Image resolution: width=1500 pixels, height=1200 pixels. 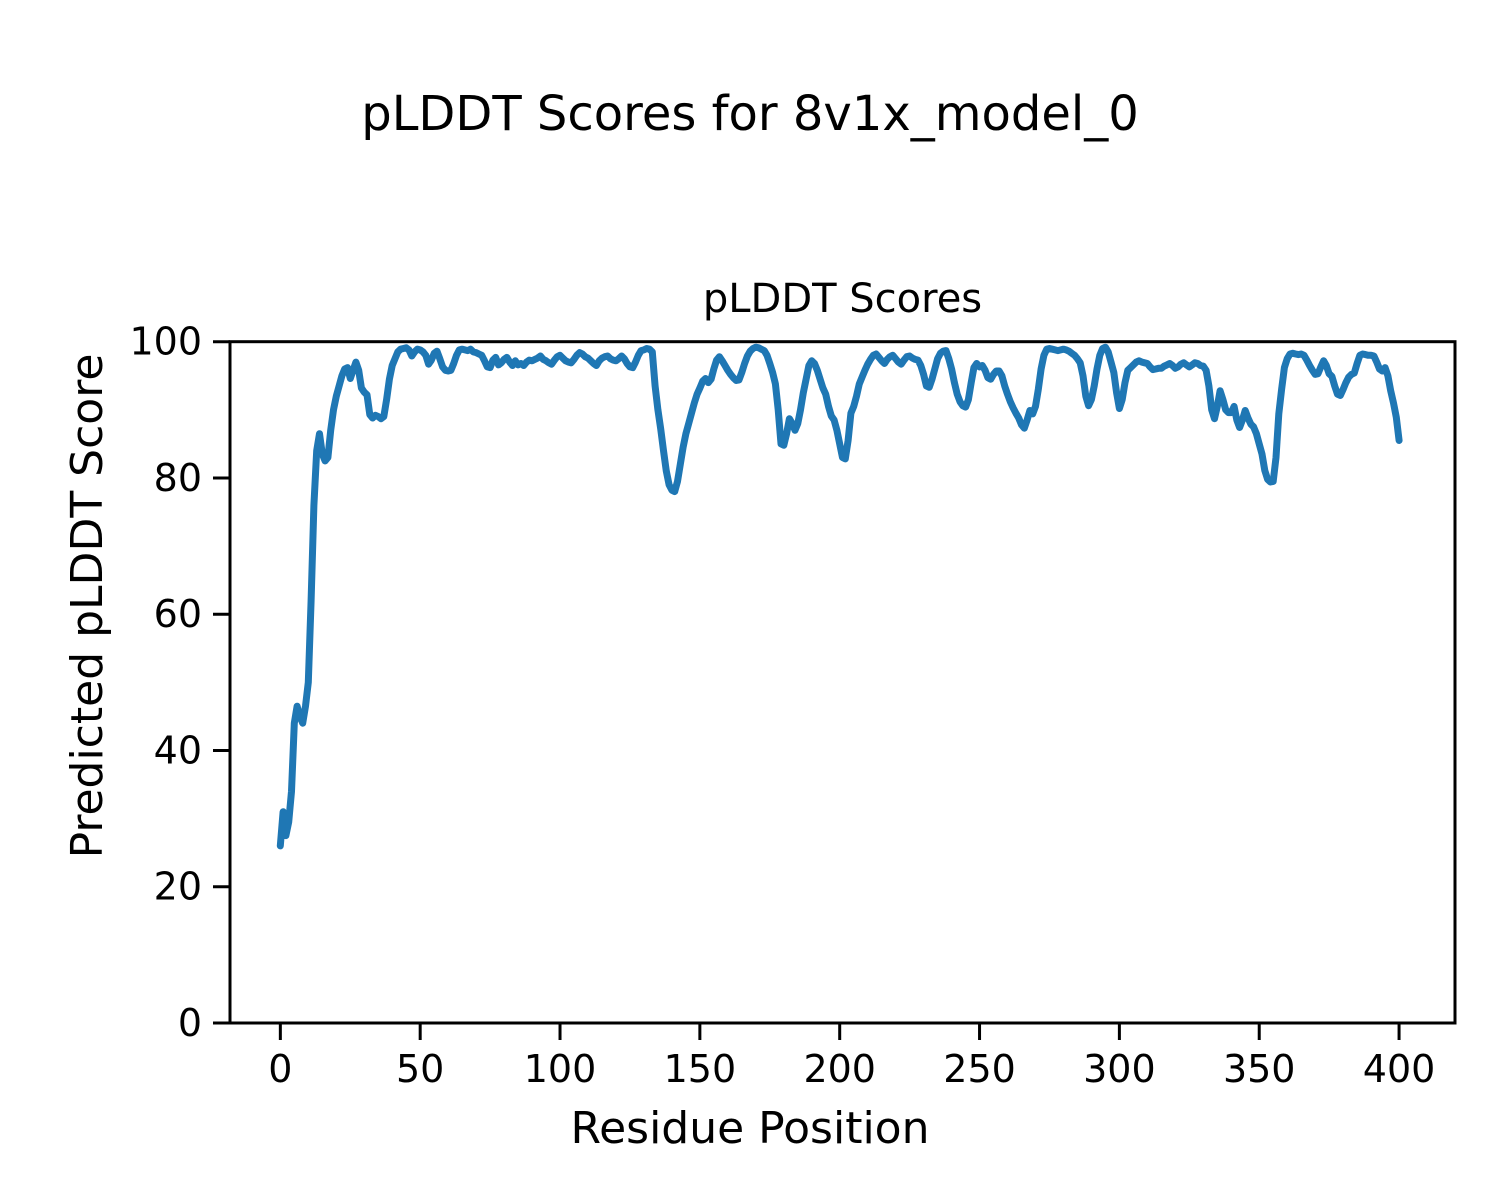 I want to click on x-tick-label: 150, so click(x=700, y=1069).